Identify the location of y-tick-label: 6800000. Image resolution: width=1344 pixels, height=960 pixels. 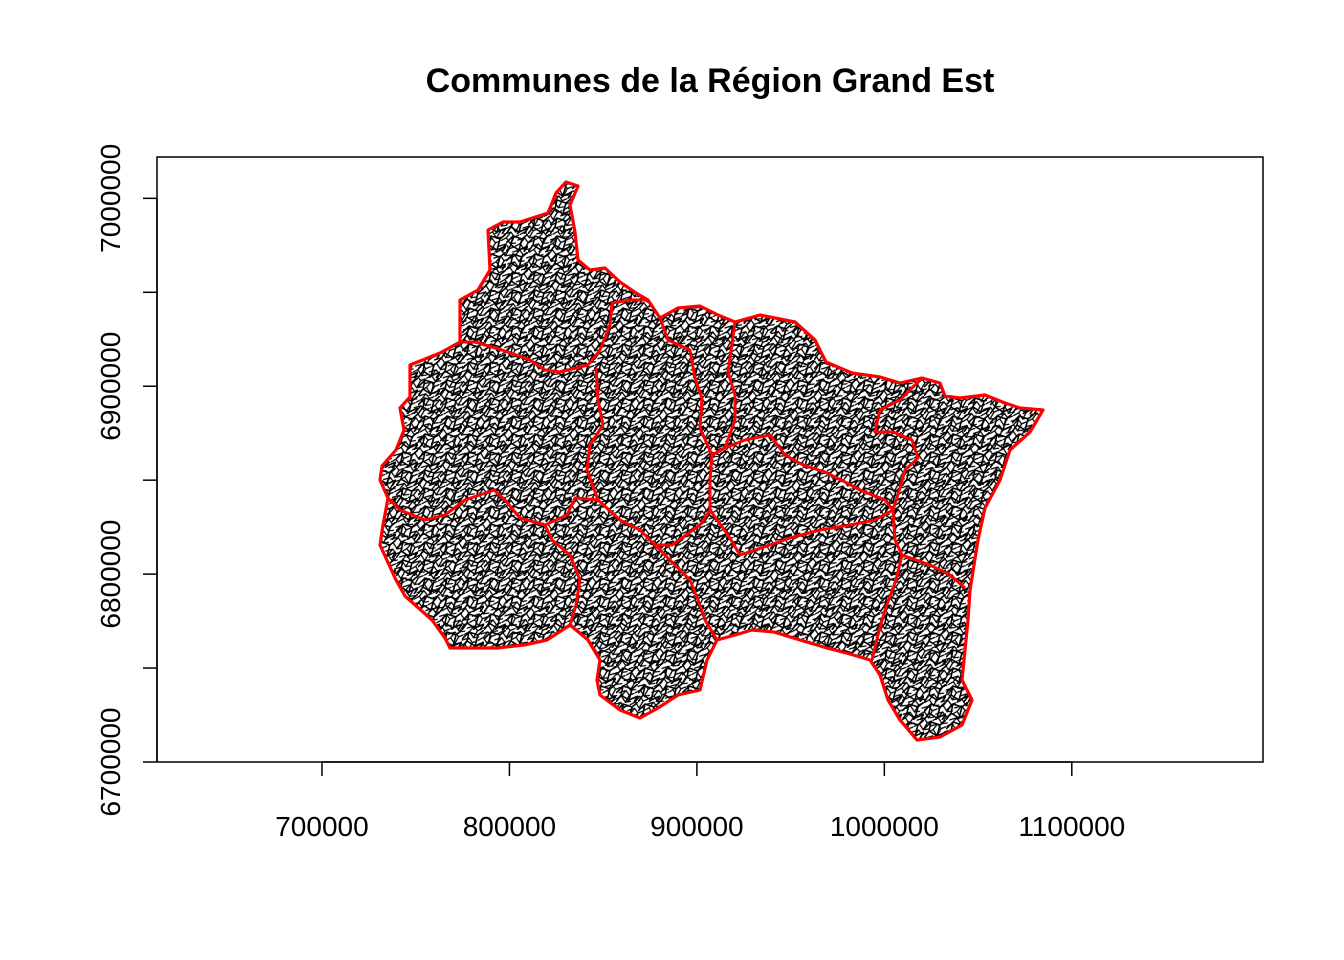
(110, 574).